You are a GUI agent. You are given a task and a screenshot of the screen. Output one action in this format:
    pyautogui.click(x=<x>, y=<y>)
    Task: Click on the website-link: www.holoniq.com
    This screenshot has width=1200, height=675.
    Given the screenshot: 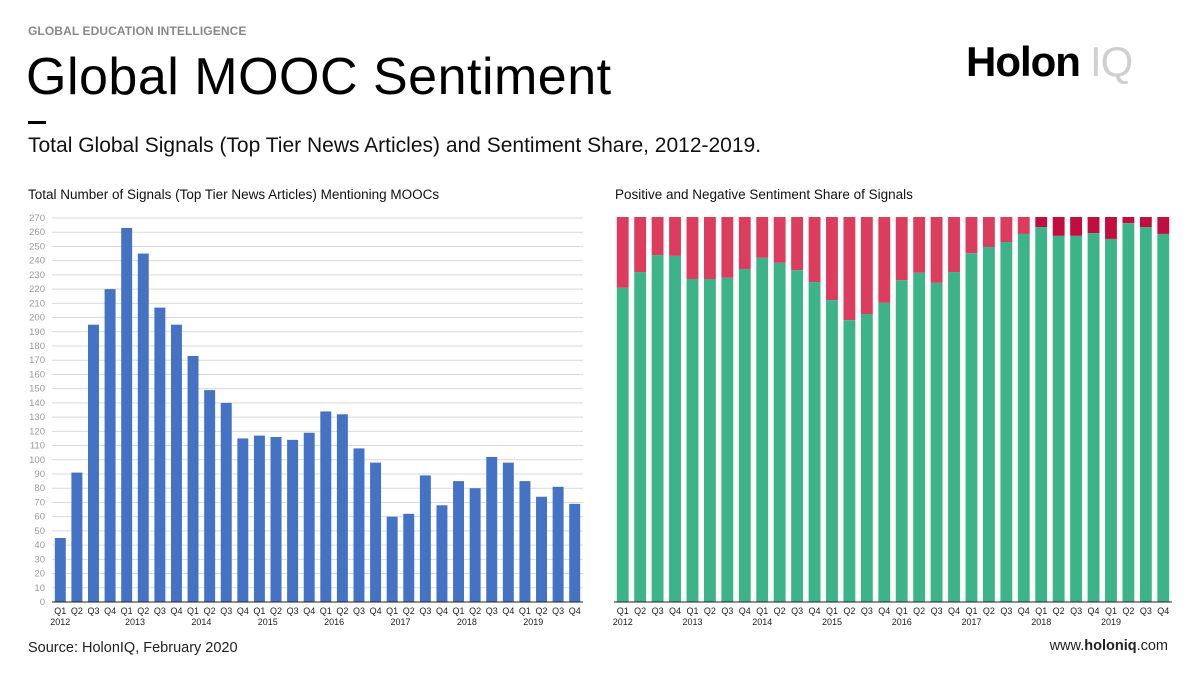 What is the action you would take?
    pyautogui.click(x=1109, y=646)
    